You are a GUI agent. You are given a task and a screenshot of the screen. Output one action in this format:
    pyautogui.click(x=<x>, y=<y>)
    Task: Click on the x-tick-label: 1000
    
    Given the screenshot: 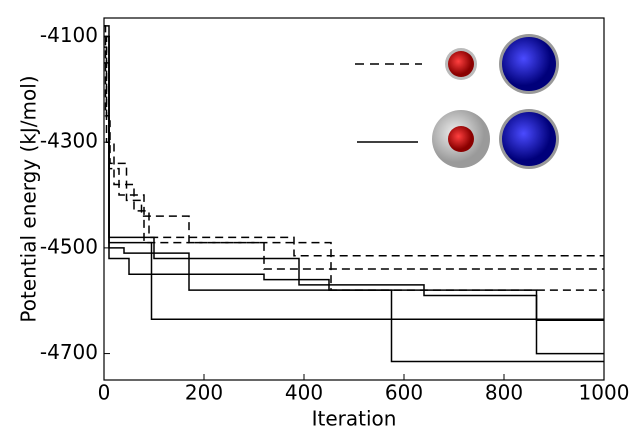 What is the action you would take?
    pyautogui.click(x=604, y=393)
    